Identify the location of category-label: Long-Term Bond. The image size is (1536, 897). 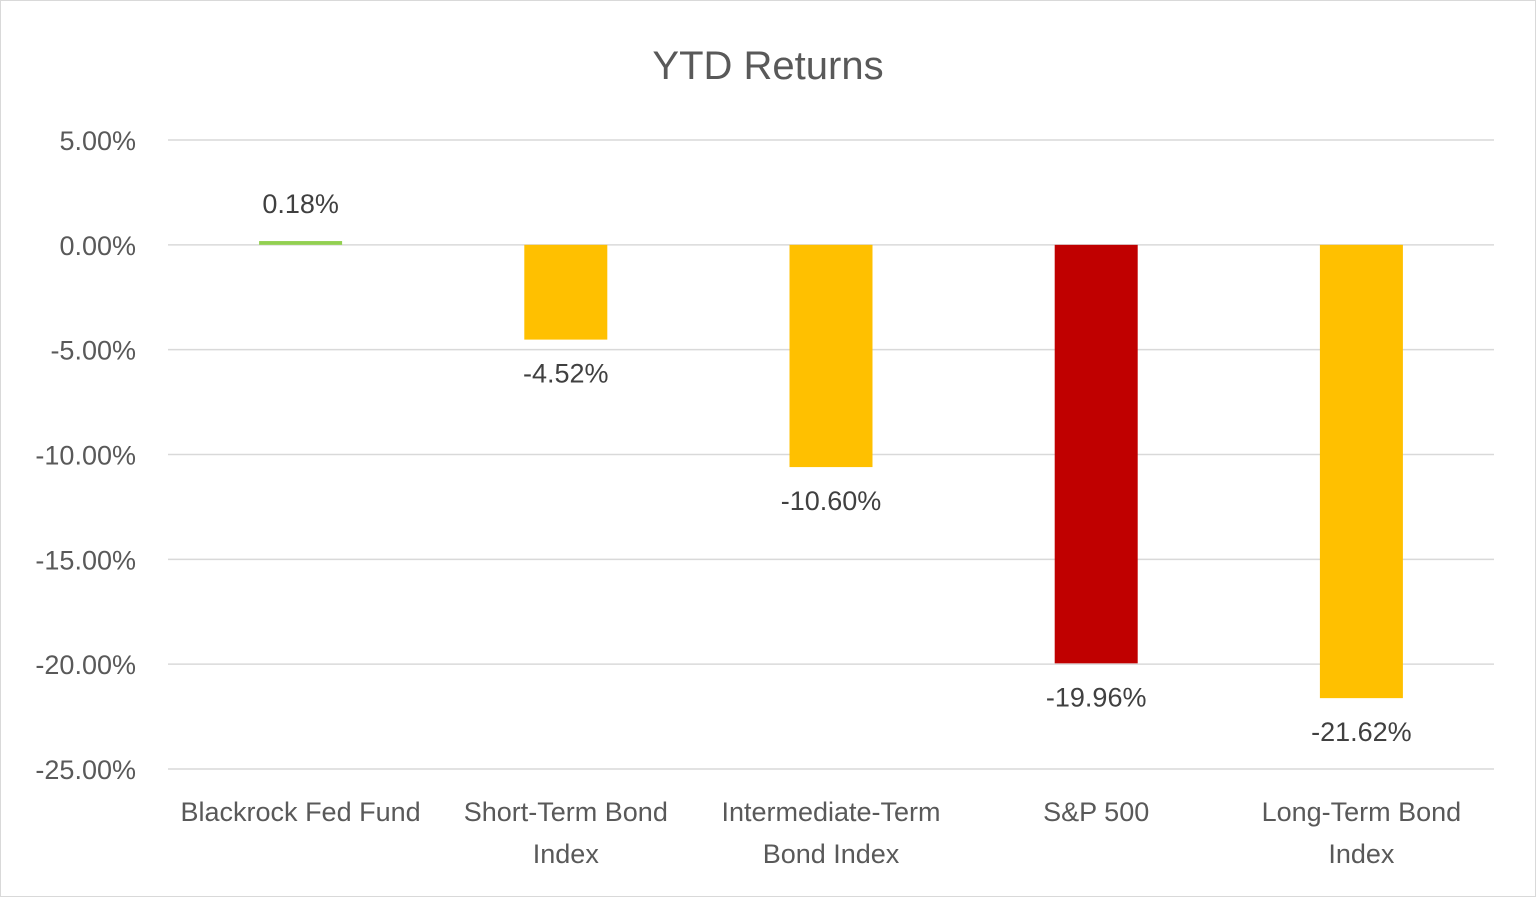
(1362, 812).